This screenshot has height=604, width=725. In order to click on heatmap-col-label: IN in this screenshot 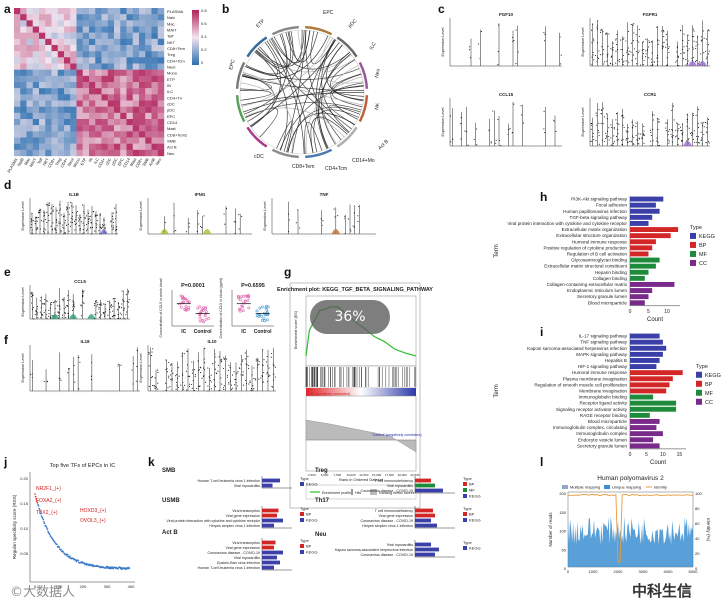, I will do `click(90, 160)`.